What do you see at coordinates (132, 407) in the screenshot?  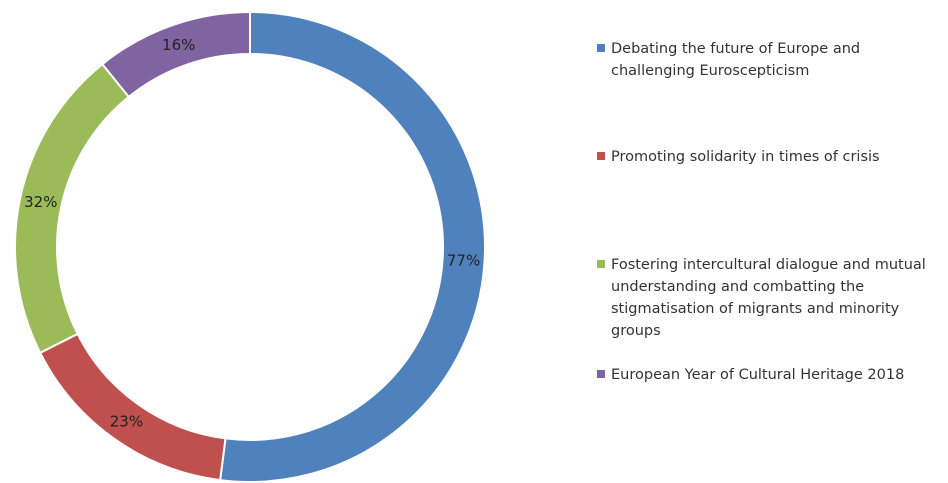 I see `slice-promoting-solidarity` at bounding box center [132, 407].